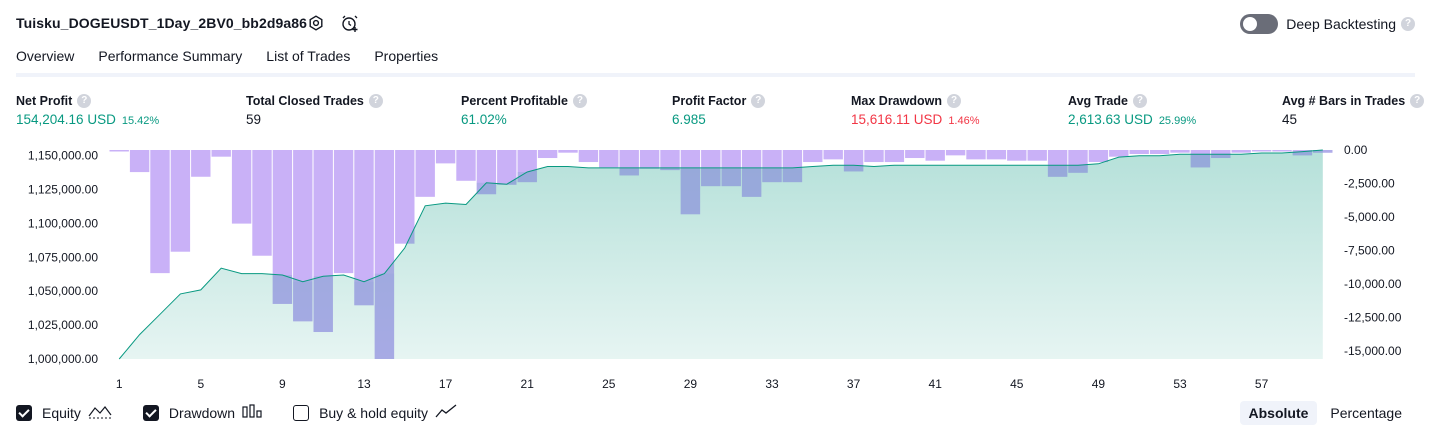 The width and height of the screenshot is (1431, 438). Describe the element at coordinates (1344, 101) in the screenshot. I see `metric-label: Avg # Bars in Trades` at that location.